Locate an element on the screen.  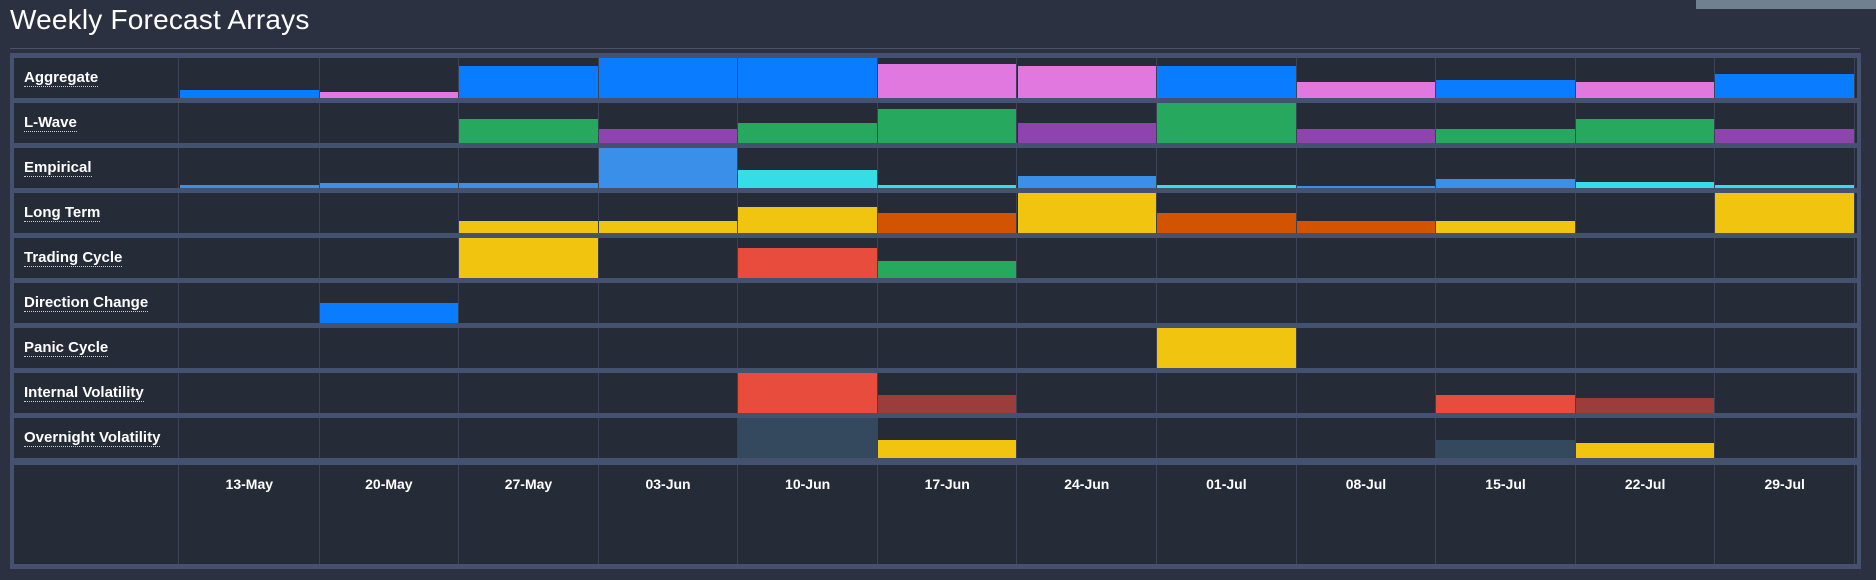
x-tick: 15-Jul is located at coordinates (1506, 514).